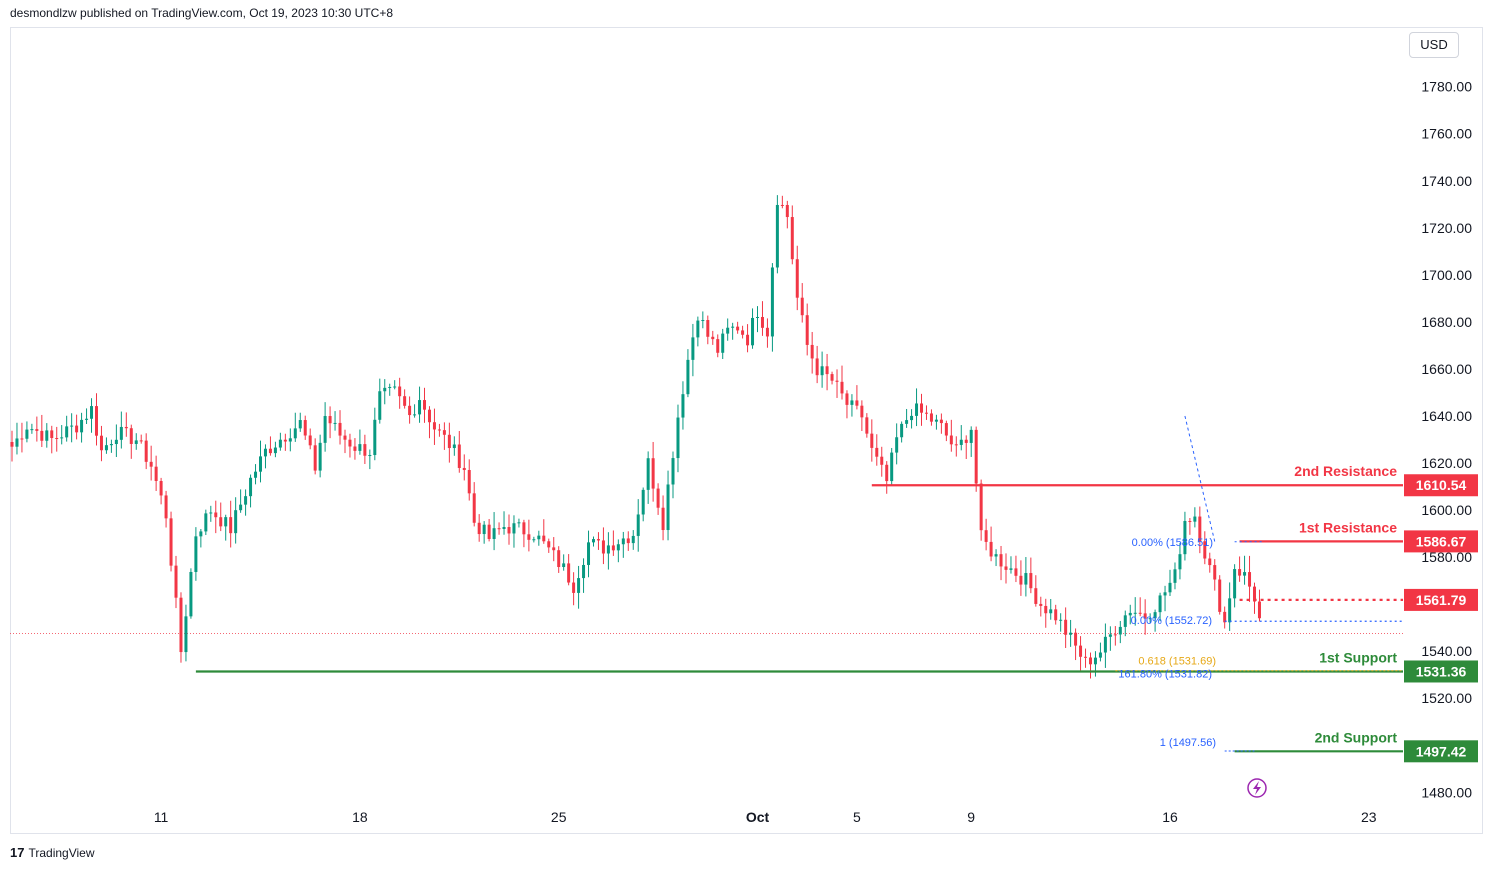 This screenshot has height=871, width=1493. I want to click on level-price-label: 1497.42, so click(1441, 751).